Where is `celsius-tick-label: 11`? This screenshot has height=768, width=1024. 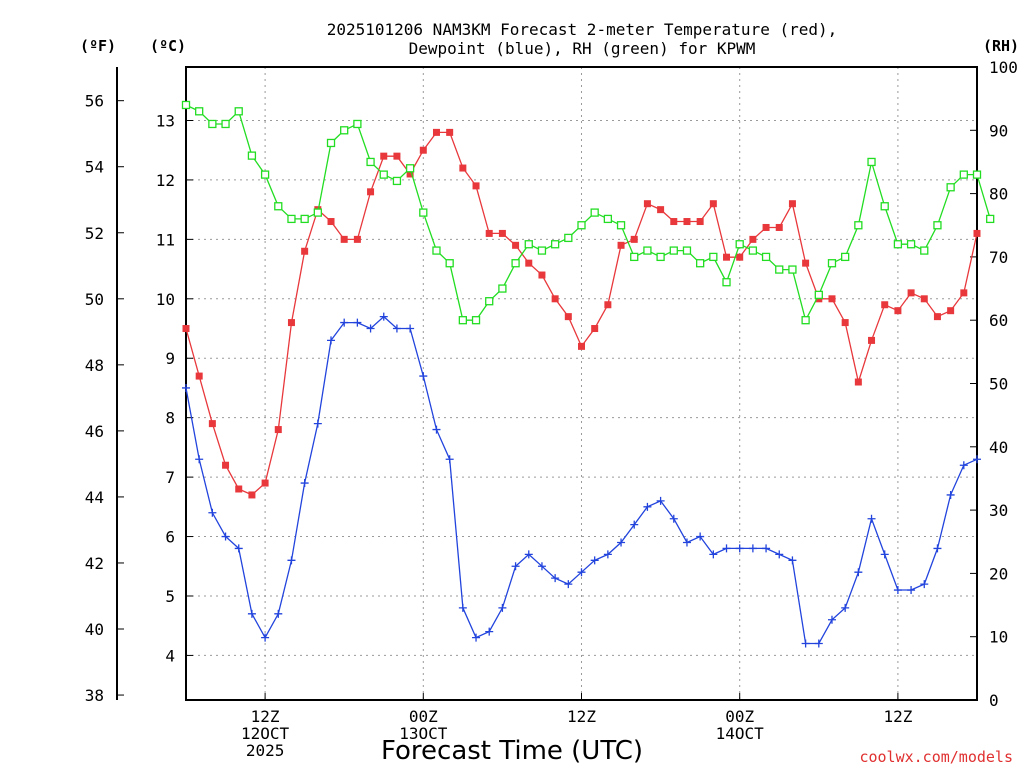
celsius-tick-label: 11 is located at coordinates (165, 239).